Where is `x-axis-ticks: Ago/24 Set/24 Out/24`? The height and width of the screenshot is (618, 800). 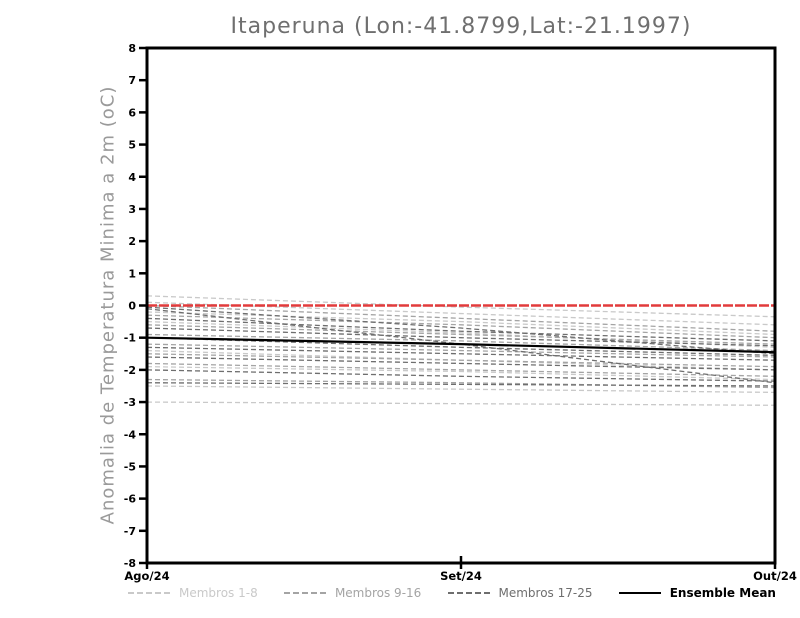
x-axis-ticks: Ago/24 Set/24 Out/24 is located at coordinates (460, 569).